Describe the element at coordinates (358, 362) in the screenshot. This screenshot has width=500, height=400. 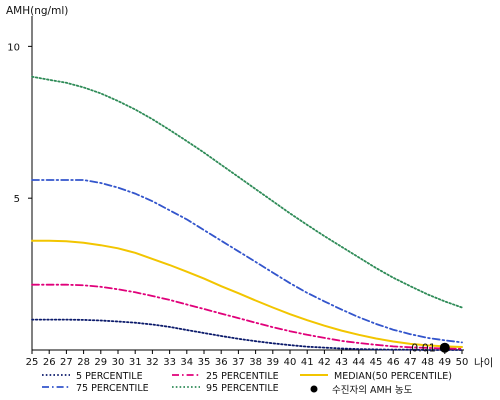
I see `x-tick-label: 44` at that location.